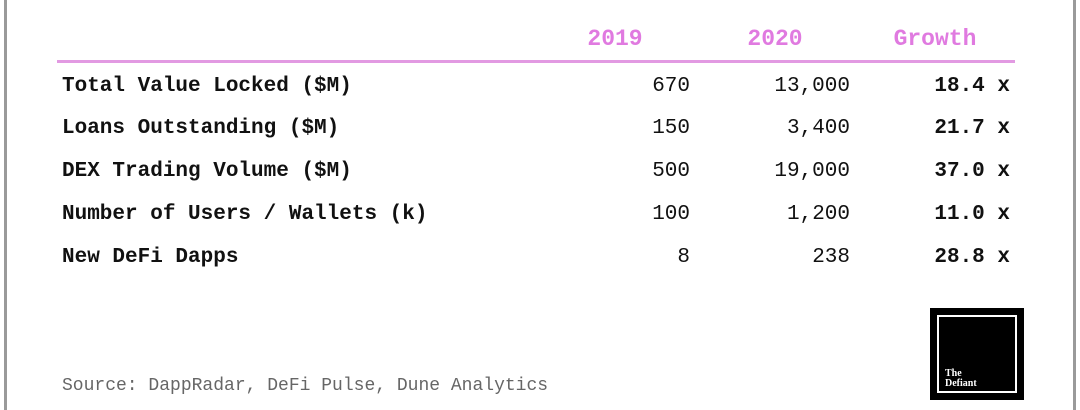 The height and width of the screenshot is (410, 1080). I want to click on column-header: Growth, so click(935, 39).